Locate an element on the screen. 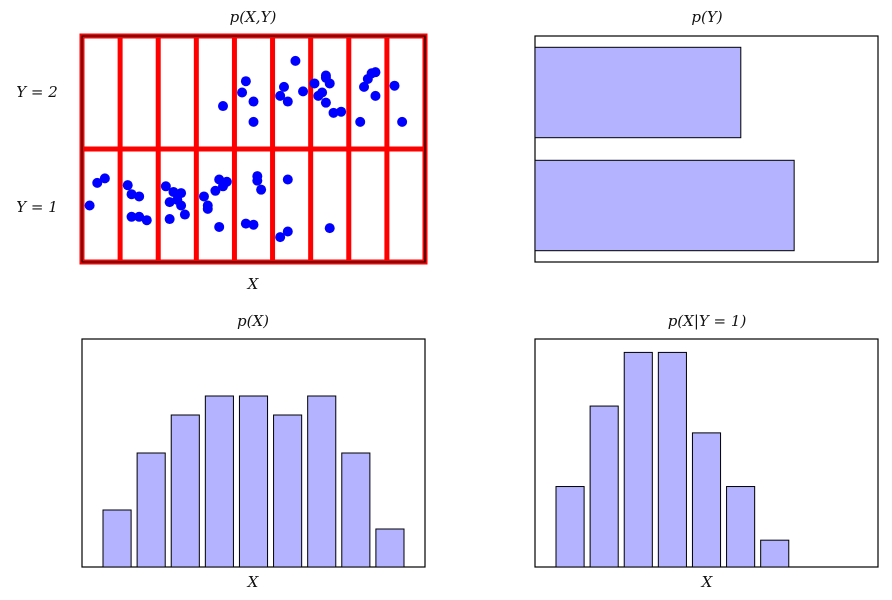 Image resolution: width=892 pixels, height=600 pixels. joint-x-label: X is located at coordinates (253, 284).